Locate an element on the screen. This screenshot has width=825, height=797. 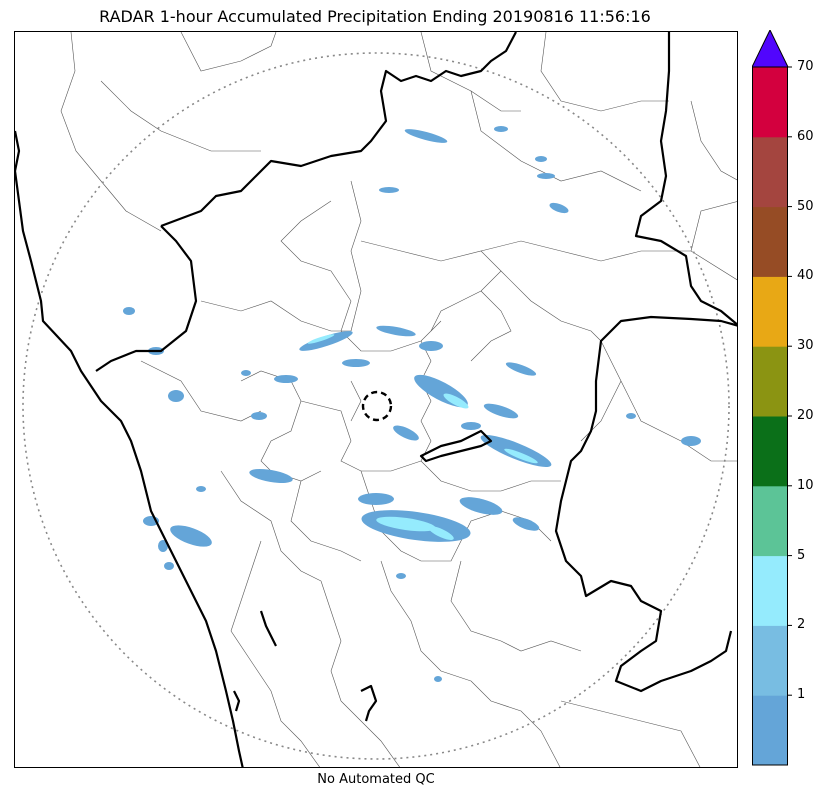
colorbar-tick-label: 40 is located at coordinates (805, 276).